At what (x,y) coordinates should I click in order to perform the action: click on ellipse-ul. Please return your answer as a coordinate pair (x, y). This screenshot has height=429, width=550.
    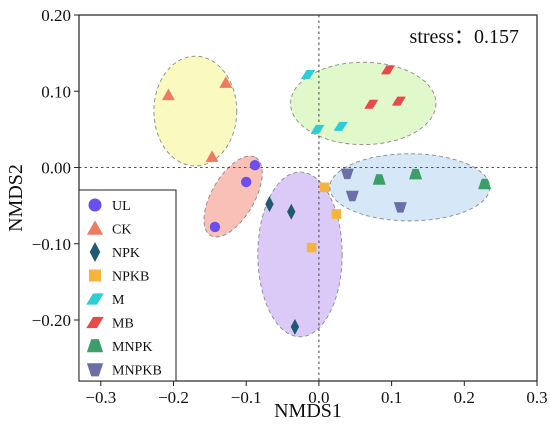
    Looking at the image, I should click on (233, 196).